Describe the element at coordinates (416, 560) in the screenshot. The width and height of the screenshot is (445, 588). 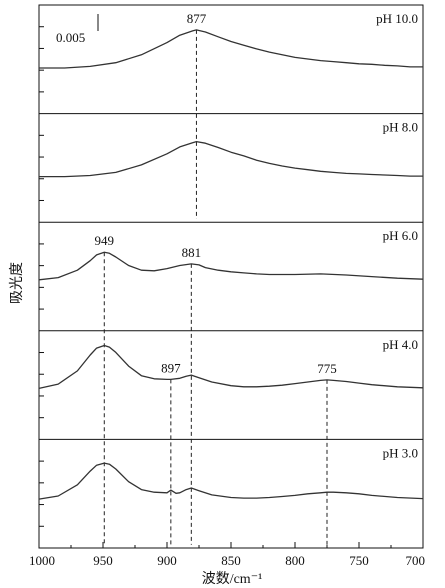
I see `x-tick-label: 700` at that location.